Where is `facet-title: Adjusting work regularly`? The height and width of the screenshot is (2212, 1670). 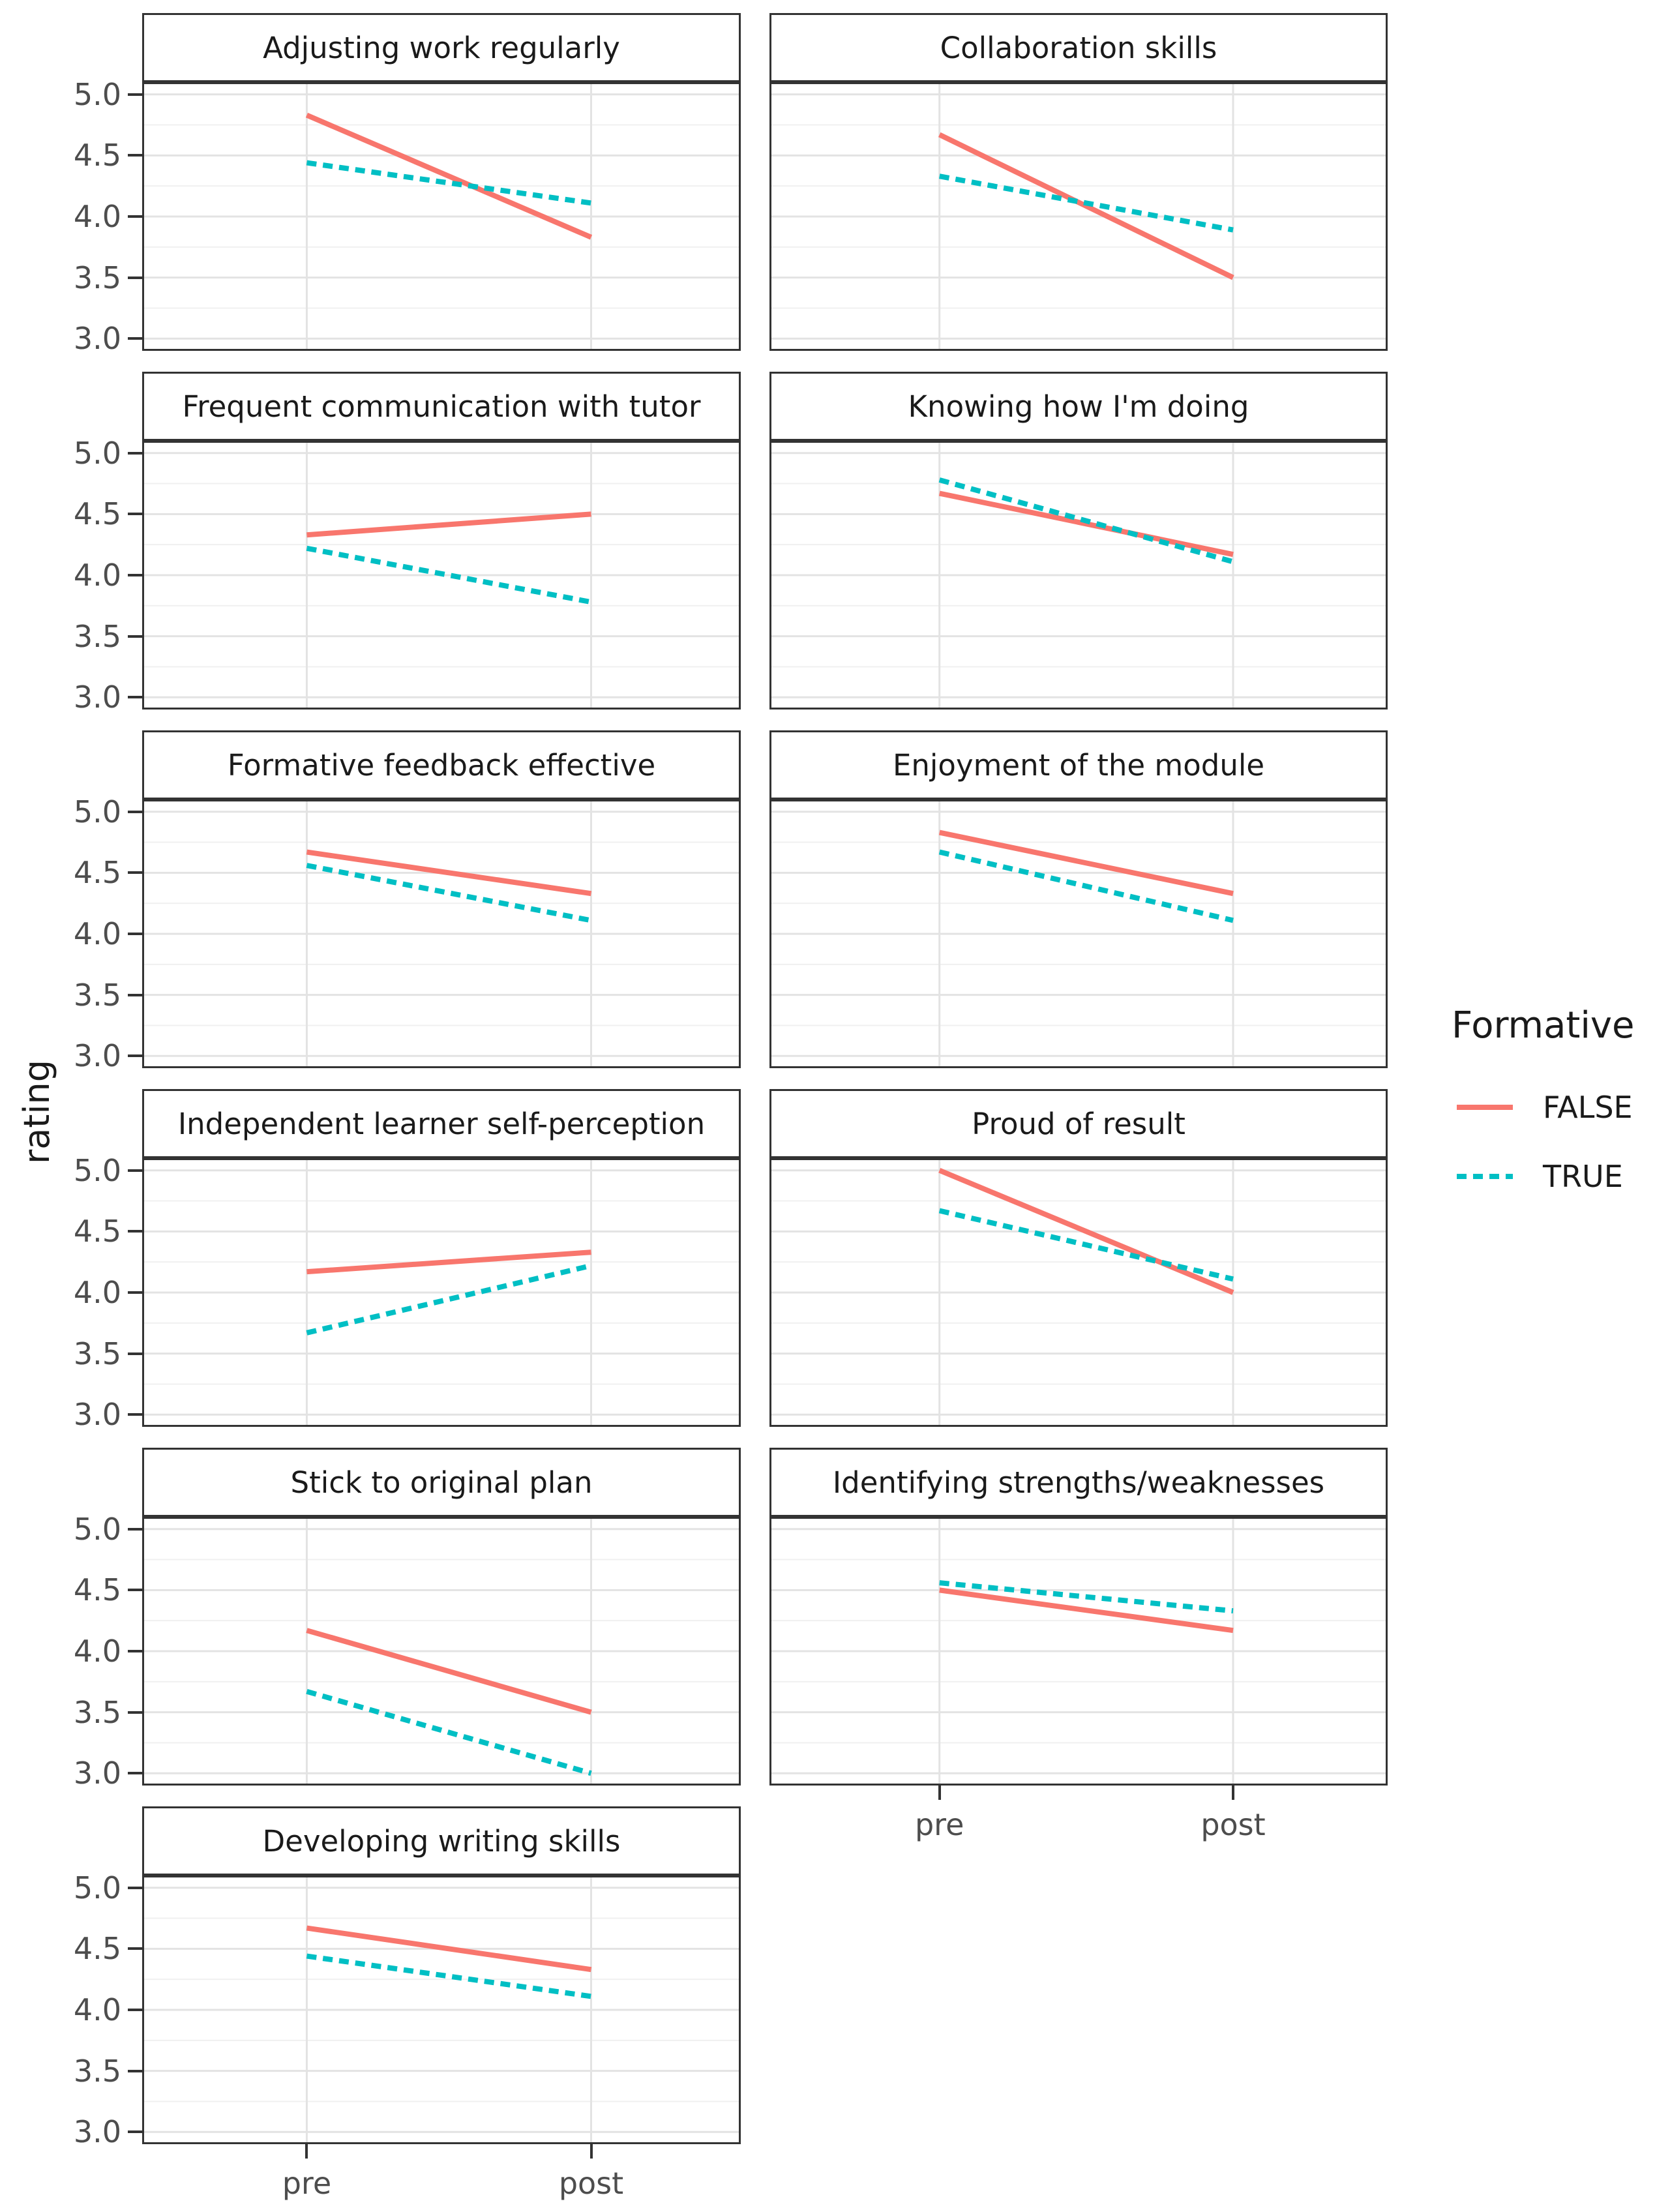
facet-title: Adjusting work regularly is located at coordinates (441, 47).